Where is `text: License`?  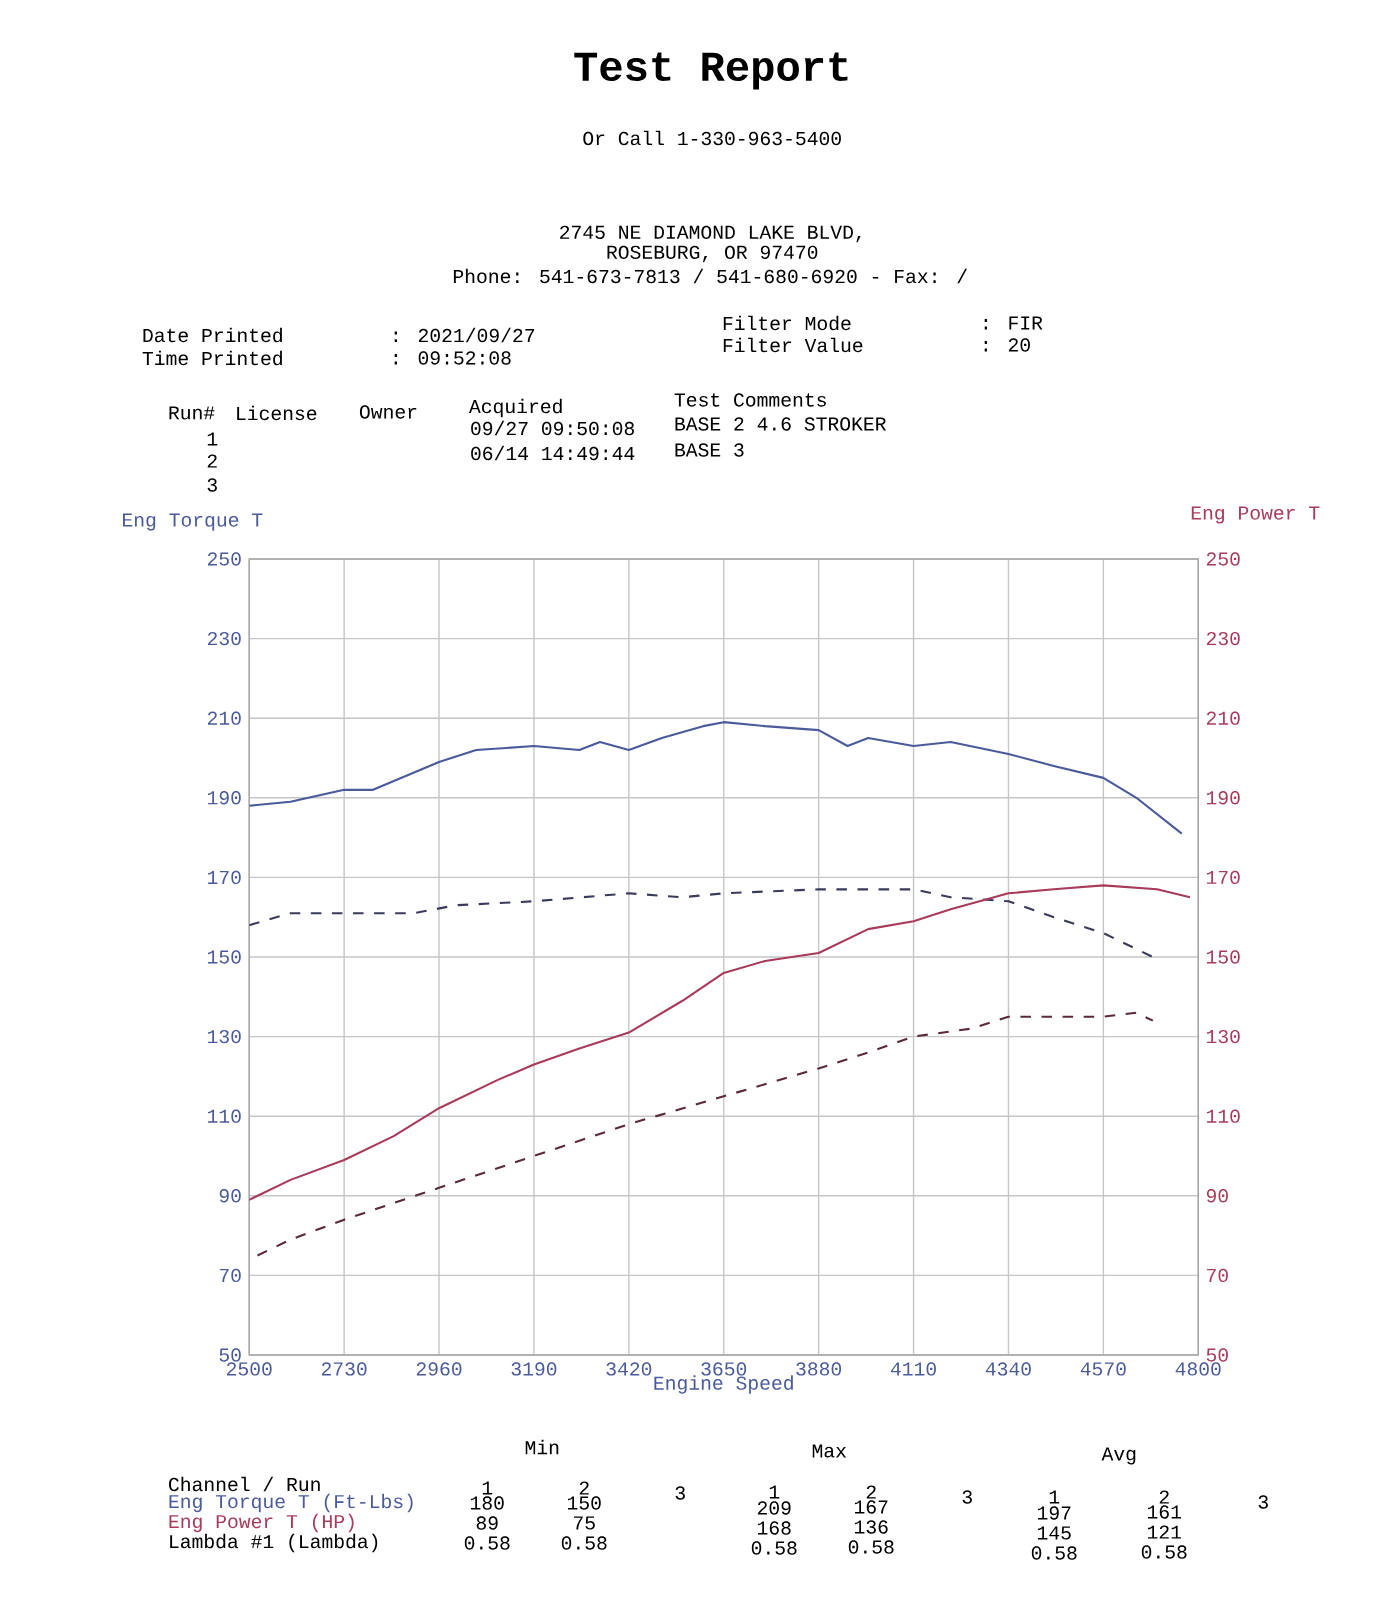 text: License is located at coordinates (277, 413).